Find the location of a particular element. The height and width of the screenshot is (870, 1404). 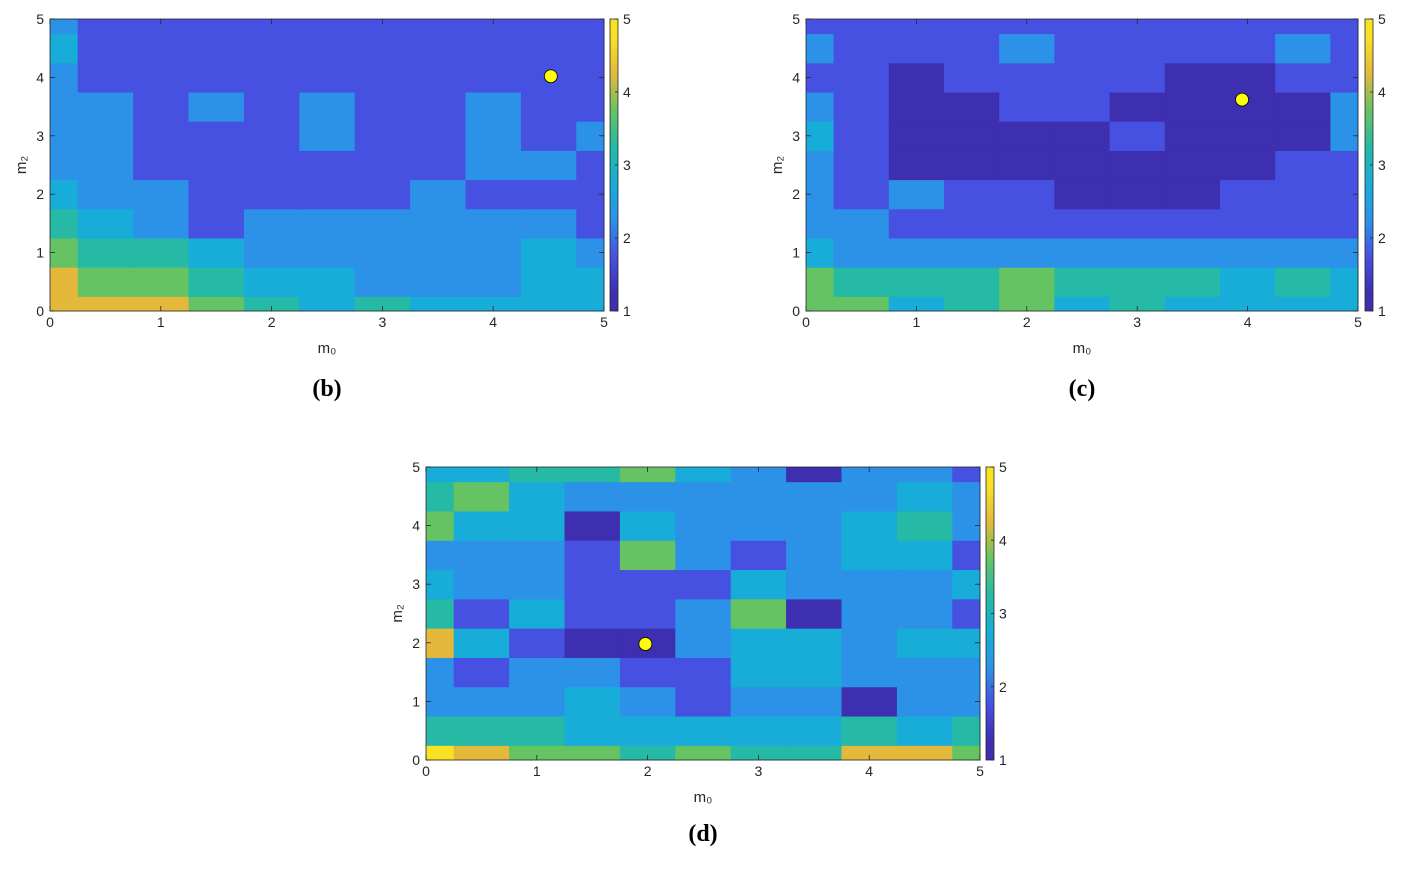

x-tick-label: 0 is located at coordinates (426, 771).